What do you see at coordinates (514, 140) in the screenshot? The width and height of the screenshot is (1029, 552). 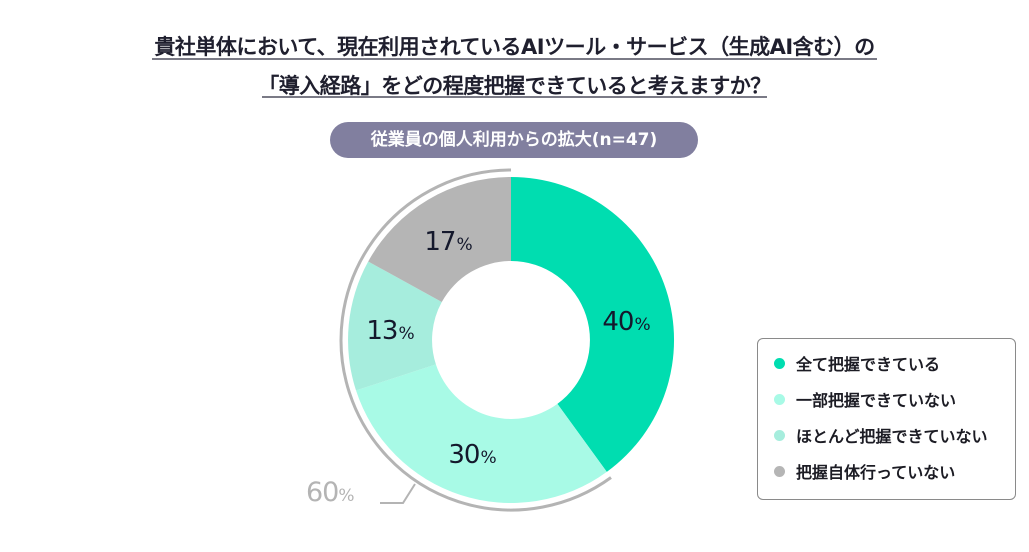 I see `subtitle-pill: 従業員の個人利用からの拡大(n=47)` at bounding box center [514, 140].